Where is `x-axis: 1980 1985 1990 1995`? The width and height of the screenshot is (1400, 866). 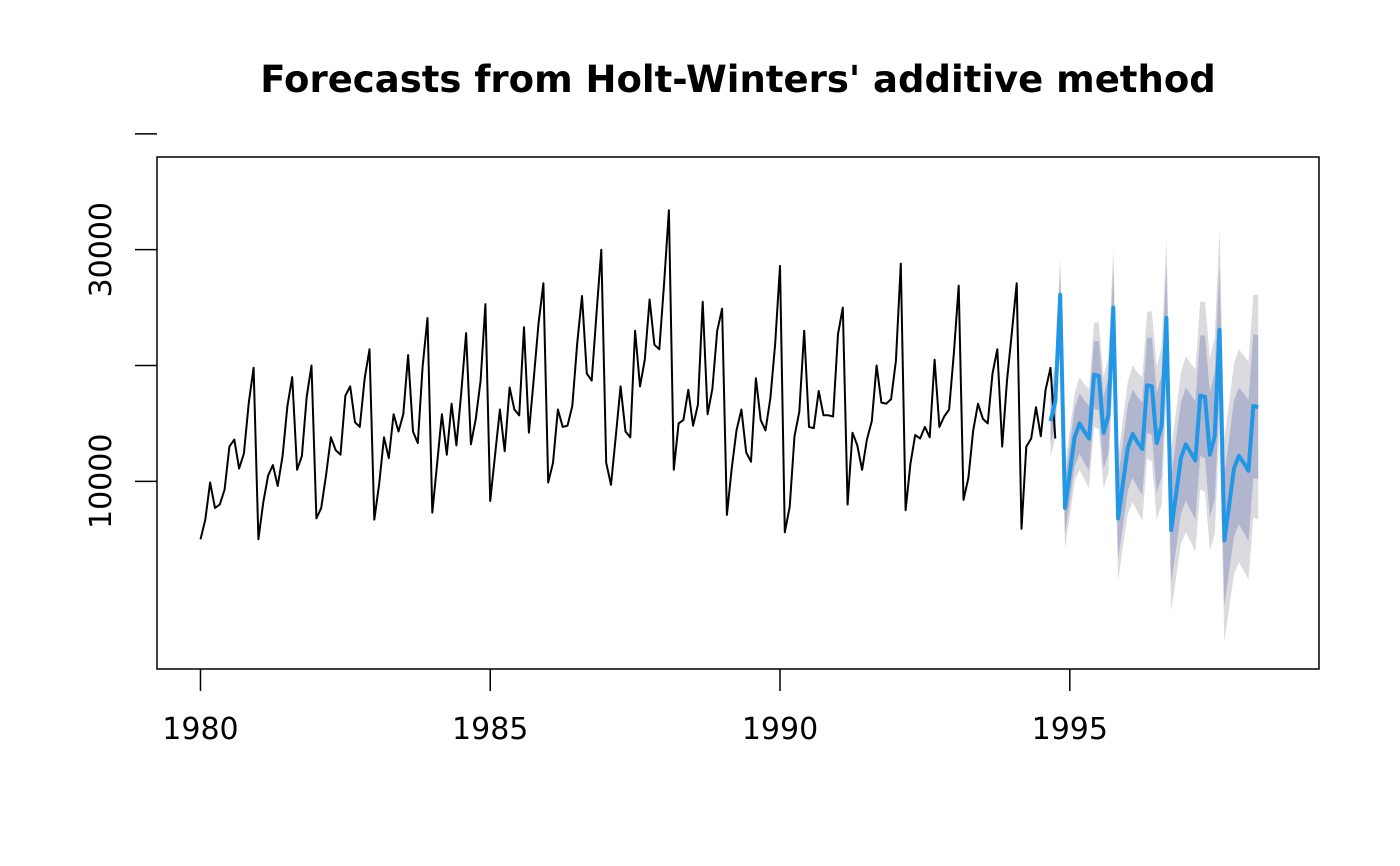
x-axis: 1980 1985 1990 1995 is located at coordinates (635, 708).